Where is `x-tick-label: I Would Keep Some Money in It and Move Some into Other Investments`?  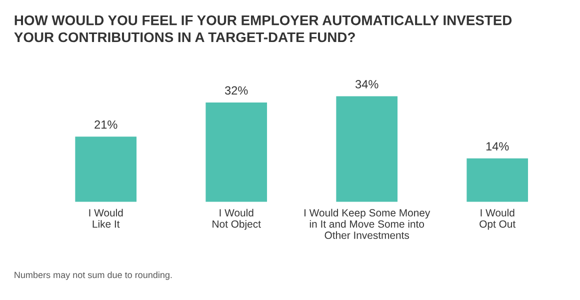 x-tick-label: I Would Keep Some Money in It and Move Some into Other Investments is located at coordinates (367, 223).